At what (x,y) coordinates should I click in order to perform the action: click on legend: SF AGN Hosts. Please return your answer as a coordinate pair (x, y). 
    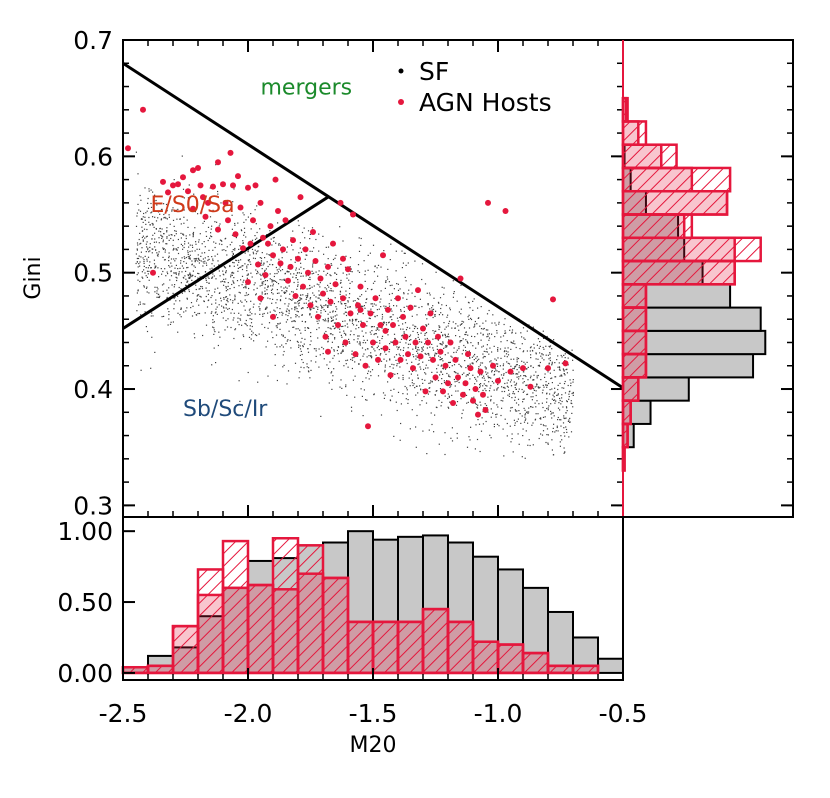
    Looking at the image, I should click on (475, 87).